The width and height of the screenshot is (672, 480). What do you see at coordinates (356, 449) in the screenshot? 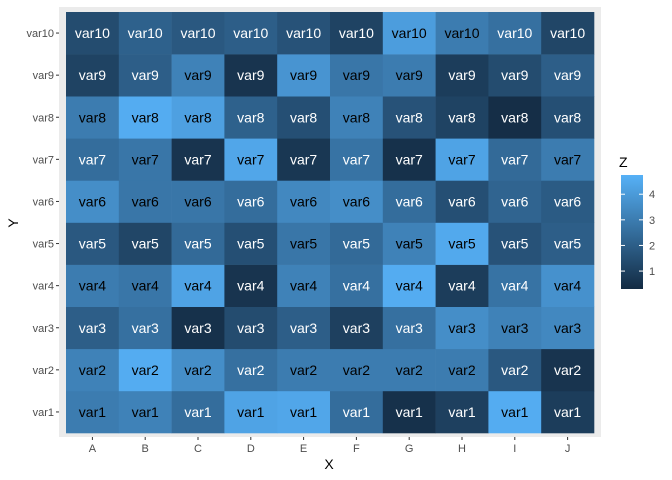
I see `x-tick-label: F` at bounding box center [356, 449].